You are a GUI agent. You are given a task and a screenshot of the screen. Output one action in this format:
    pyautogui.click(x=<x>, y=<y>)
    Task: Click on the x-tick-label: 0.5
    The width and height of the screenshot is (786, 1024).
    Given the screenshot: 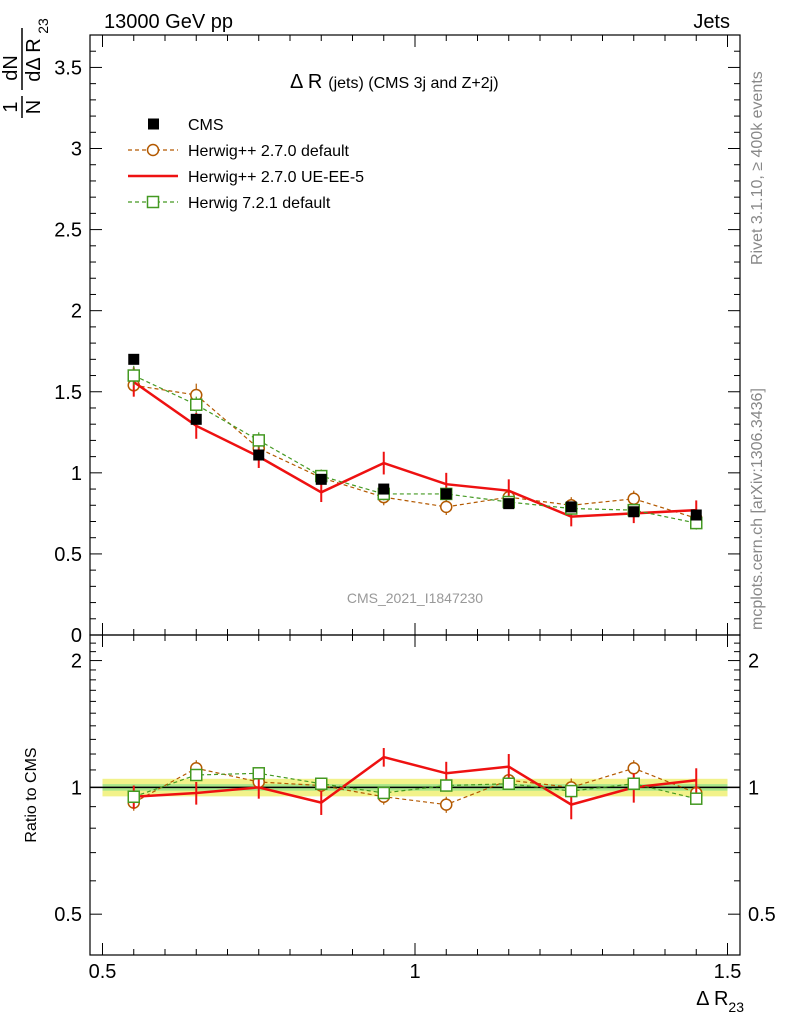 What is the action you would take?
    pyautogui.click(x=103, y=972)
    